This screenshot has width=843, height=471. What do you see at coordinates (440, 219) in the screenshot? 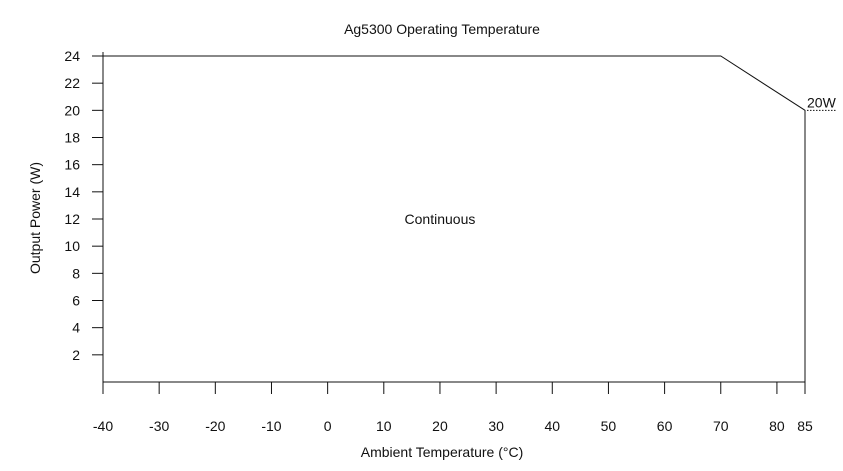
I see `annotation-continuous: Continuous` at bounding box center [440, 219].